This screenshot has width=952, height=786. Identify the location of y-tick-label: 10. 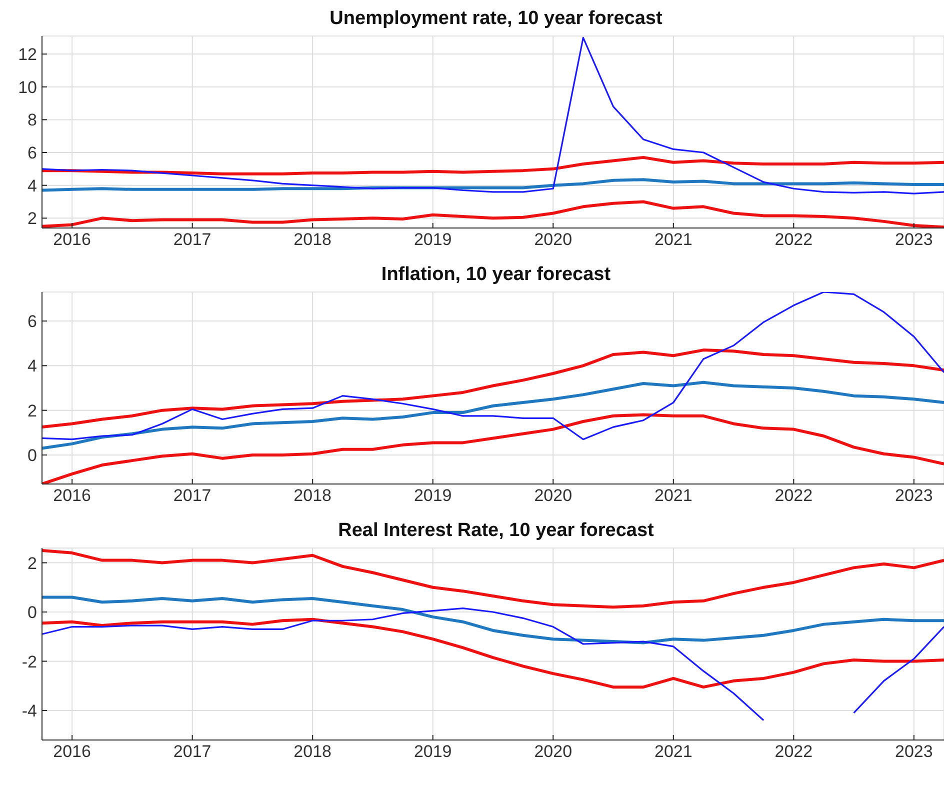
(27, 87).